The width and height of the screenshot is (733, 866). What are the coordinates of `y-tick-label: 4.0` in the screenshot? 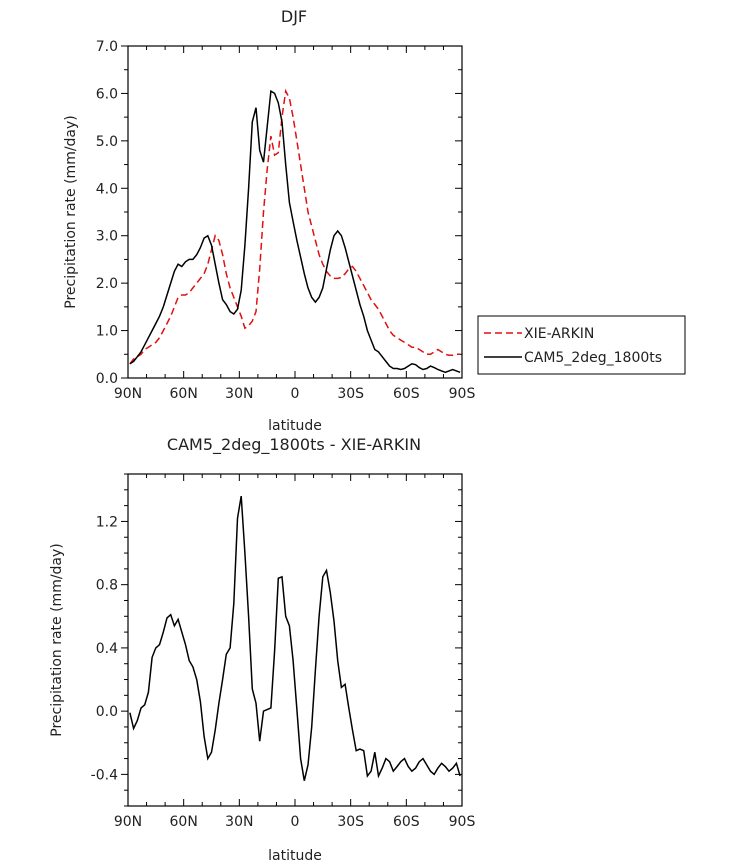 It's located at (107, 189).